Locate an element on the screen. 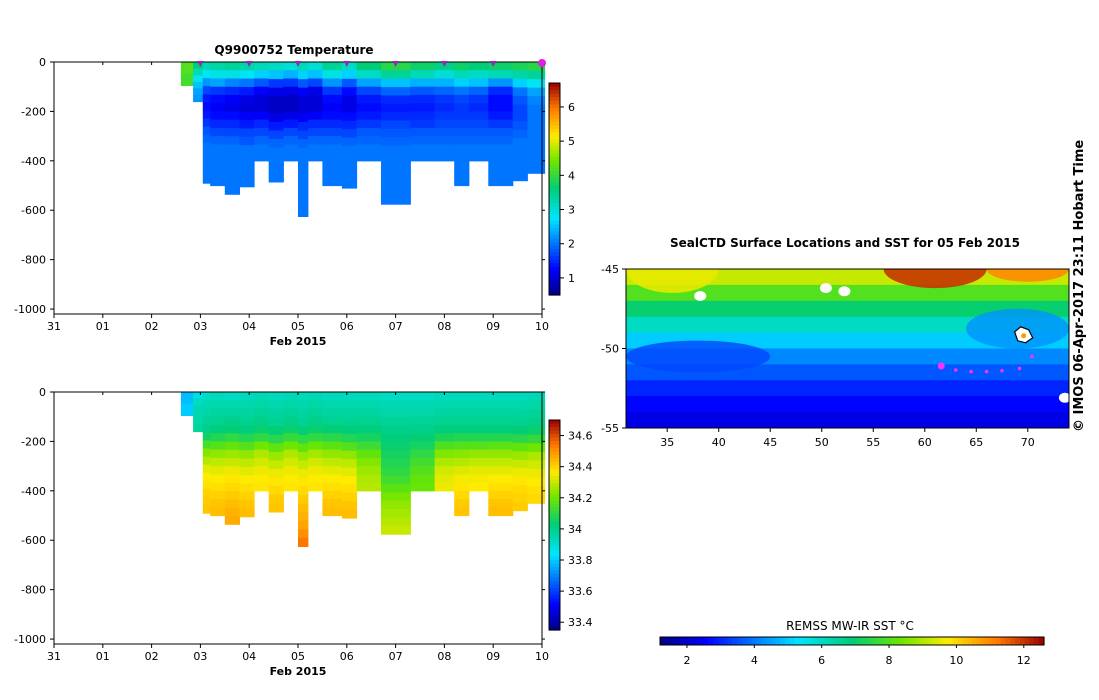 This screenshot has height=700, width=1099. y-tick-label: -1000 is located at coordinates (30, 639).